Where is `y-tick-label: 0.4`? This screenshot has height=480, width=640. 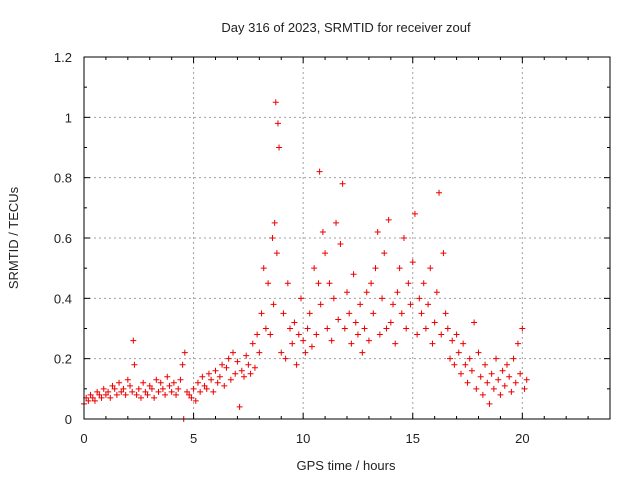
y-tick-label: 0.4 is located at coordinates (63, 298).